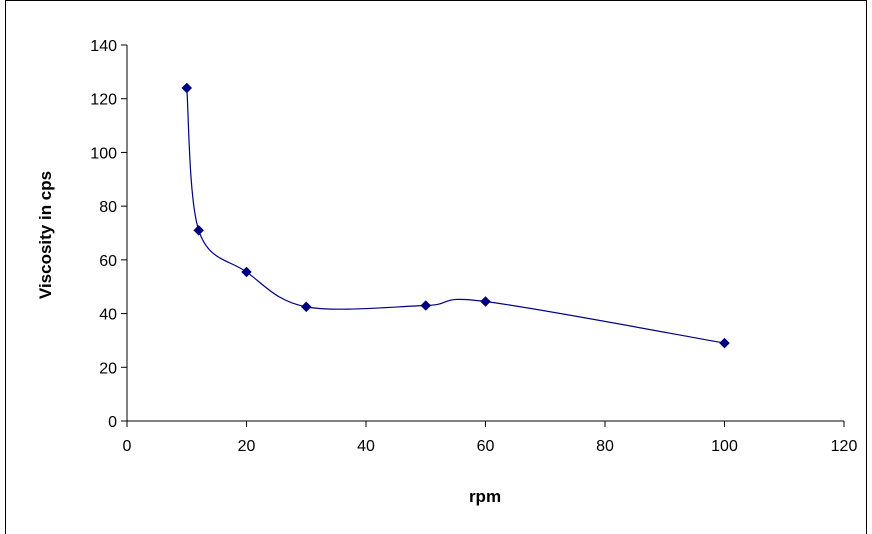 Image resolution: width=872 pixels, height=534 pixels. Describe the element at coordinates (247, 446) in the screenshot. I see `x-tick-label: 20` at that location.